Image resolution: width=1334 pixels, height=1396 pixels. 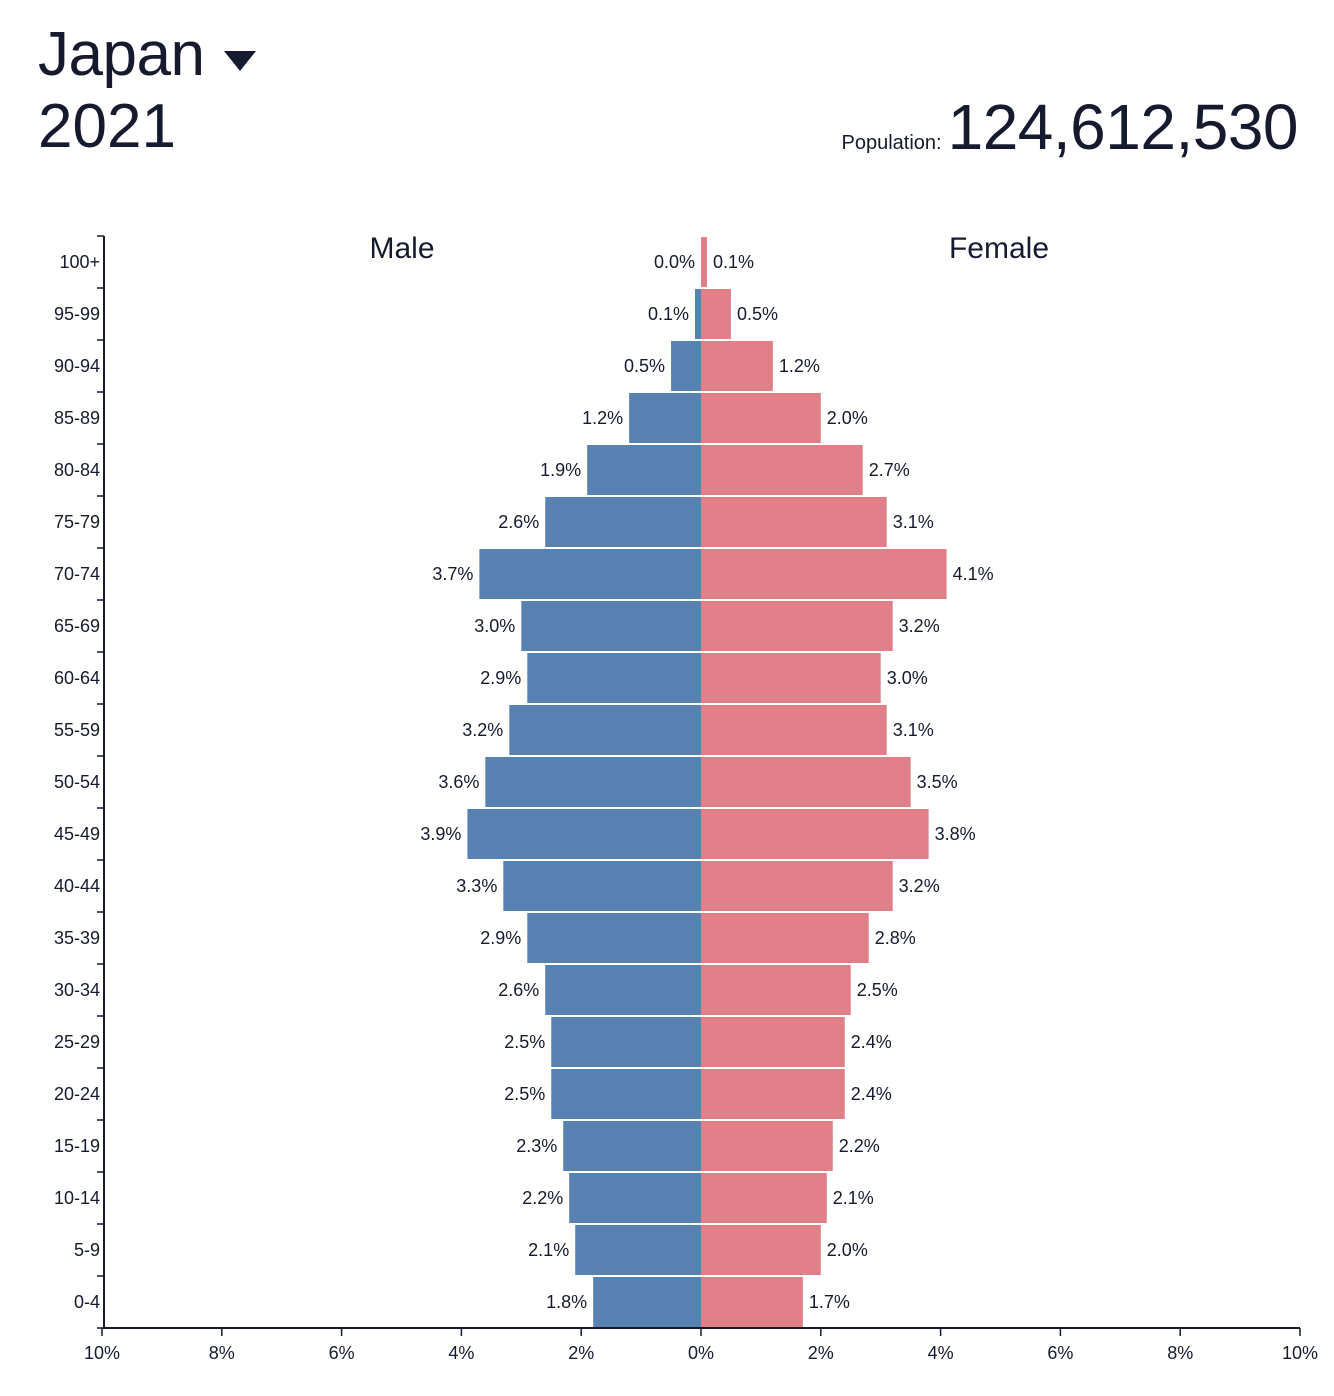 What do you see at coordinates (733, 262) in the screenshot?
I see `female-value-label: 0.1%` at bounding box center [733, 262].